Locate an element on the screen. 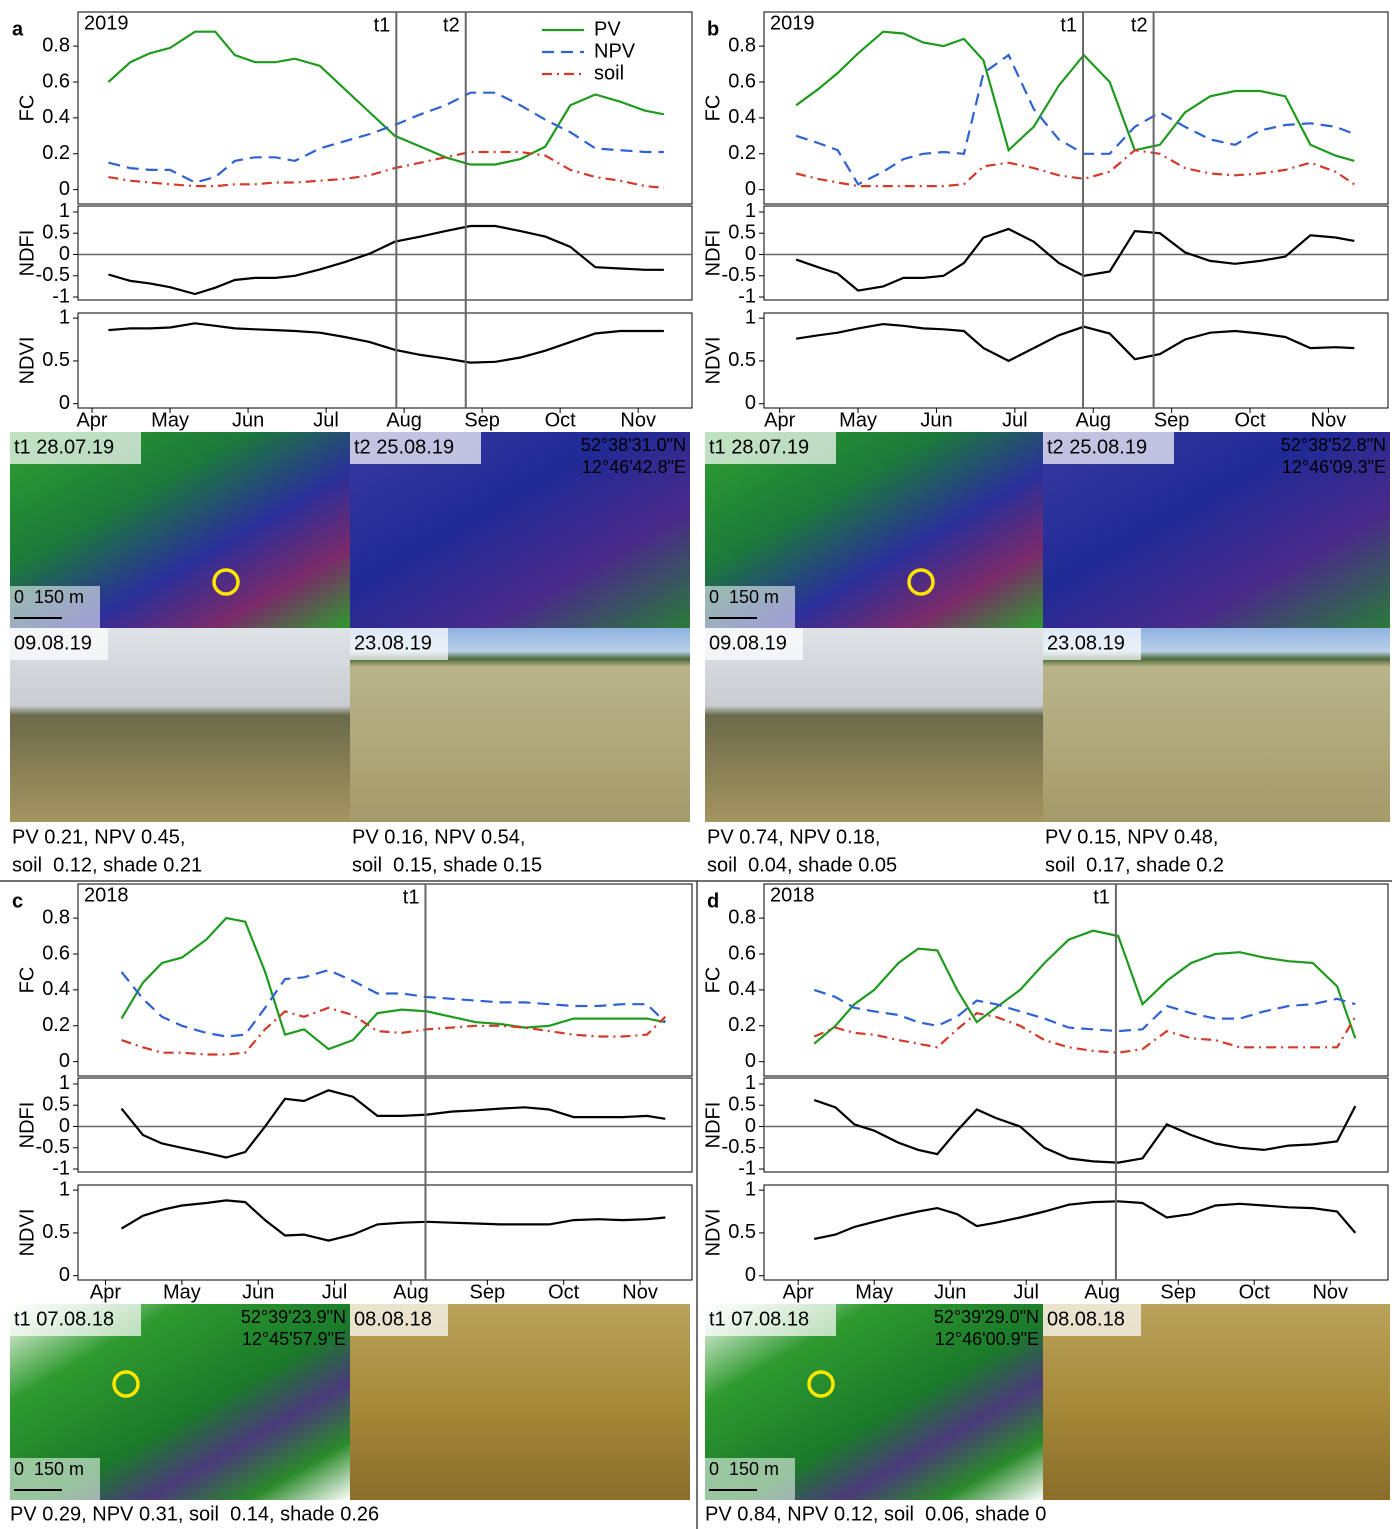 This screenshot has width=1392, height=1529. photo-caption: soil 0.04, shade 0.05 is located at coordinates (802, 865).